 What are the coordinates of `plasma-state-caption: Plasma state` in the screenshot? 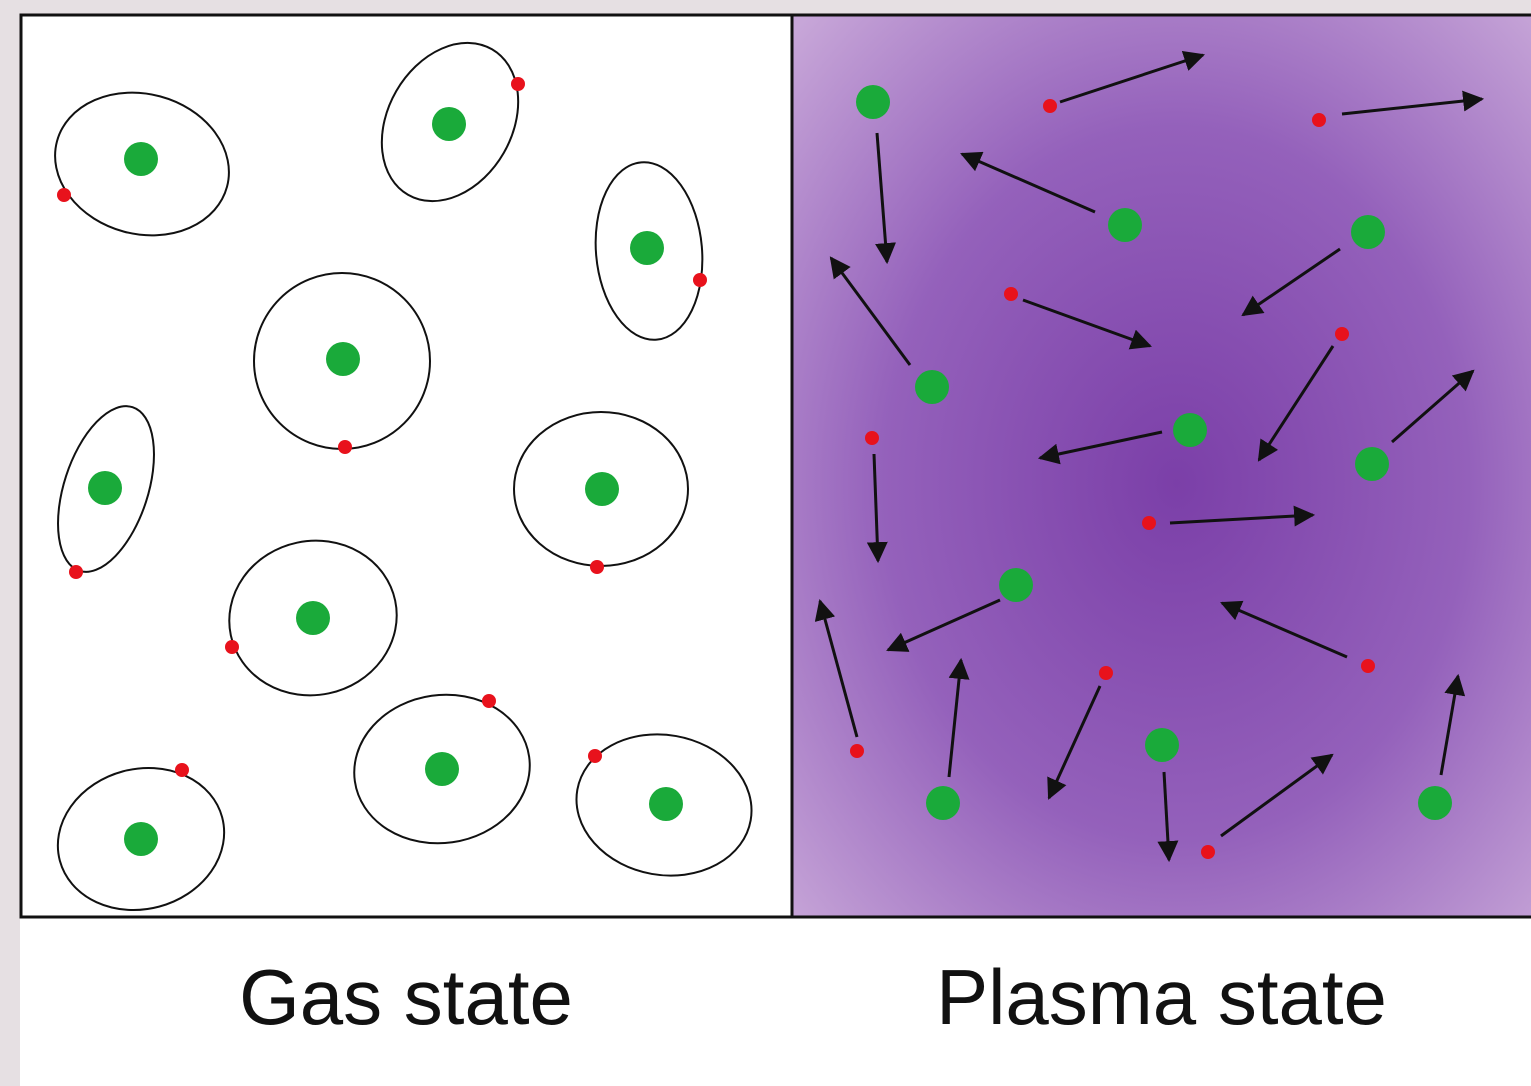 It's located at (1161, 997).